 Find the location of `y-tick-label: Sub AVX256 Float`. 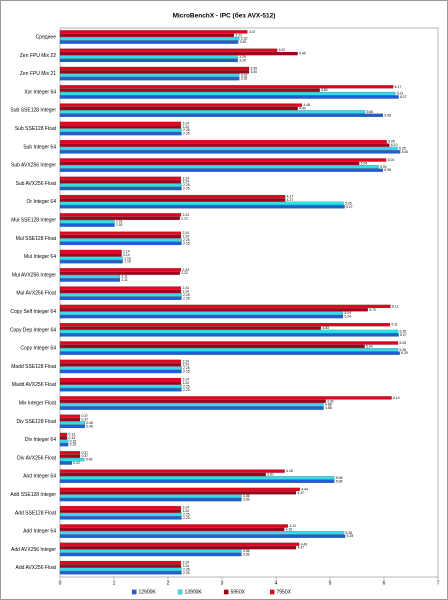

y-tick-label: Sub AVX256 Float is located at coordinates (36, 184).